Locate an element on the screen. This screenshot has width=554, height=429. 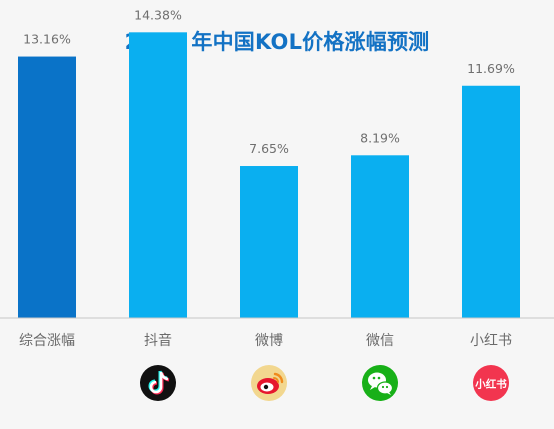
category-label-4: 小红书 is located at coordinates (491, 341).